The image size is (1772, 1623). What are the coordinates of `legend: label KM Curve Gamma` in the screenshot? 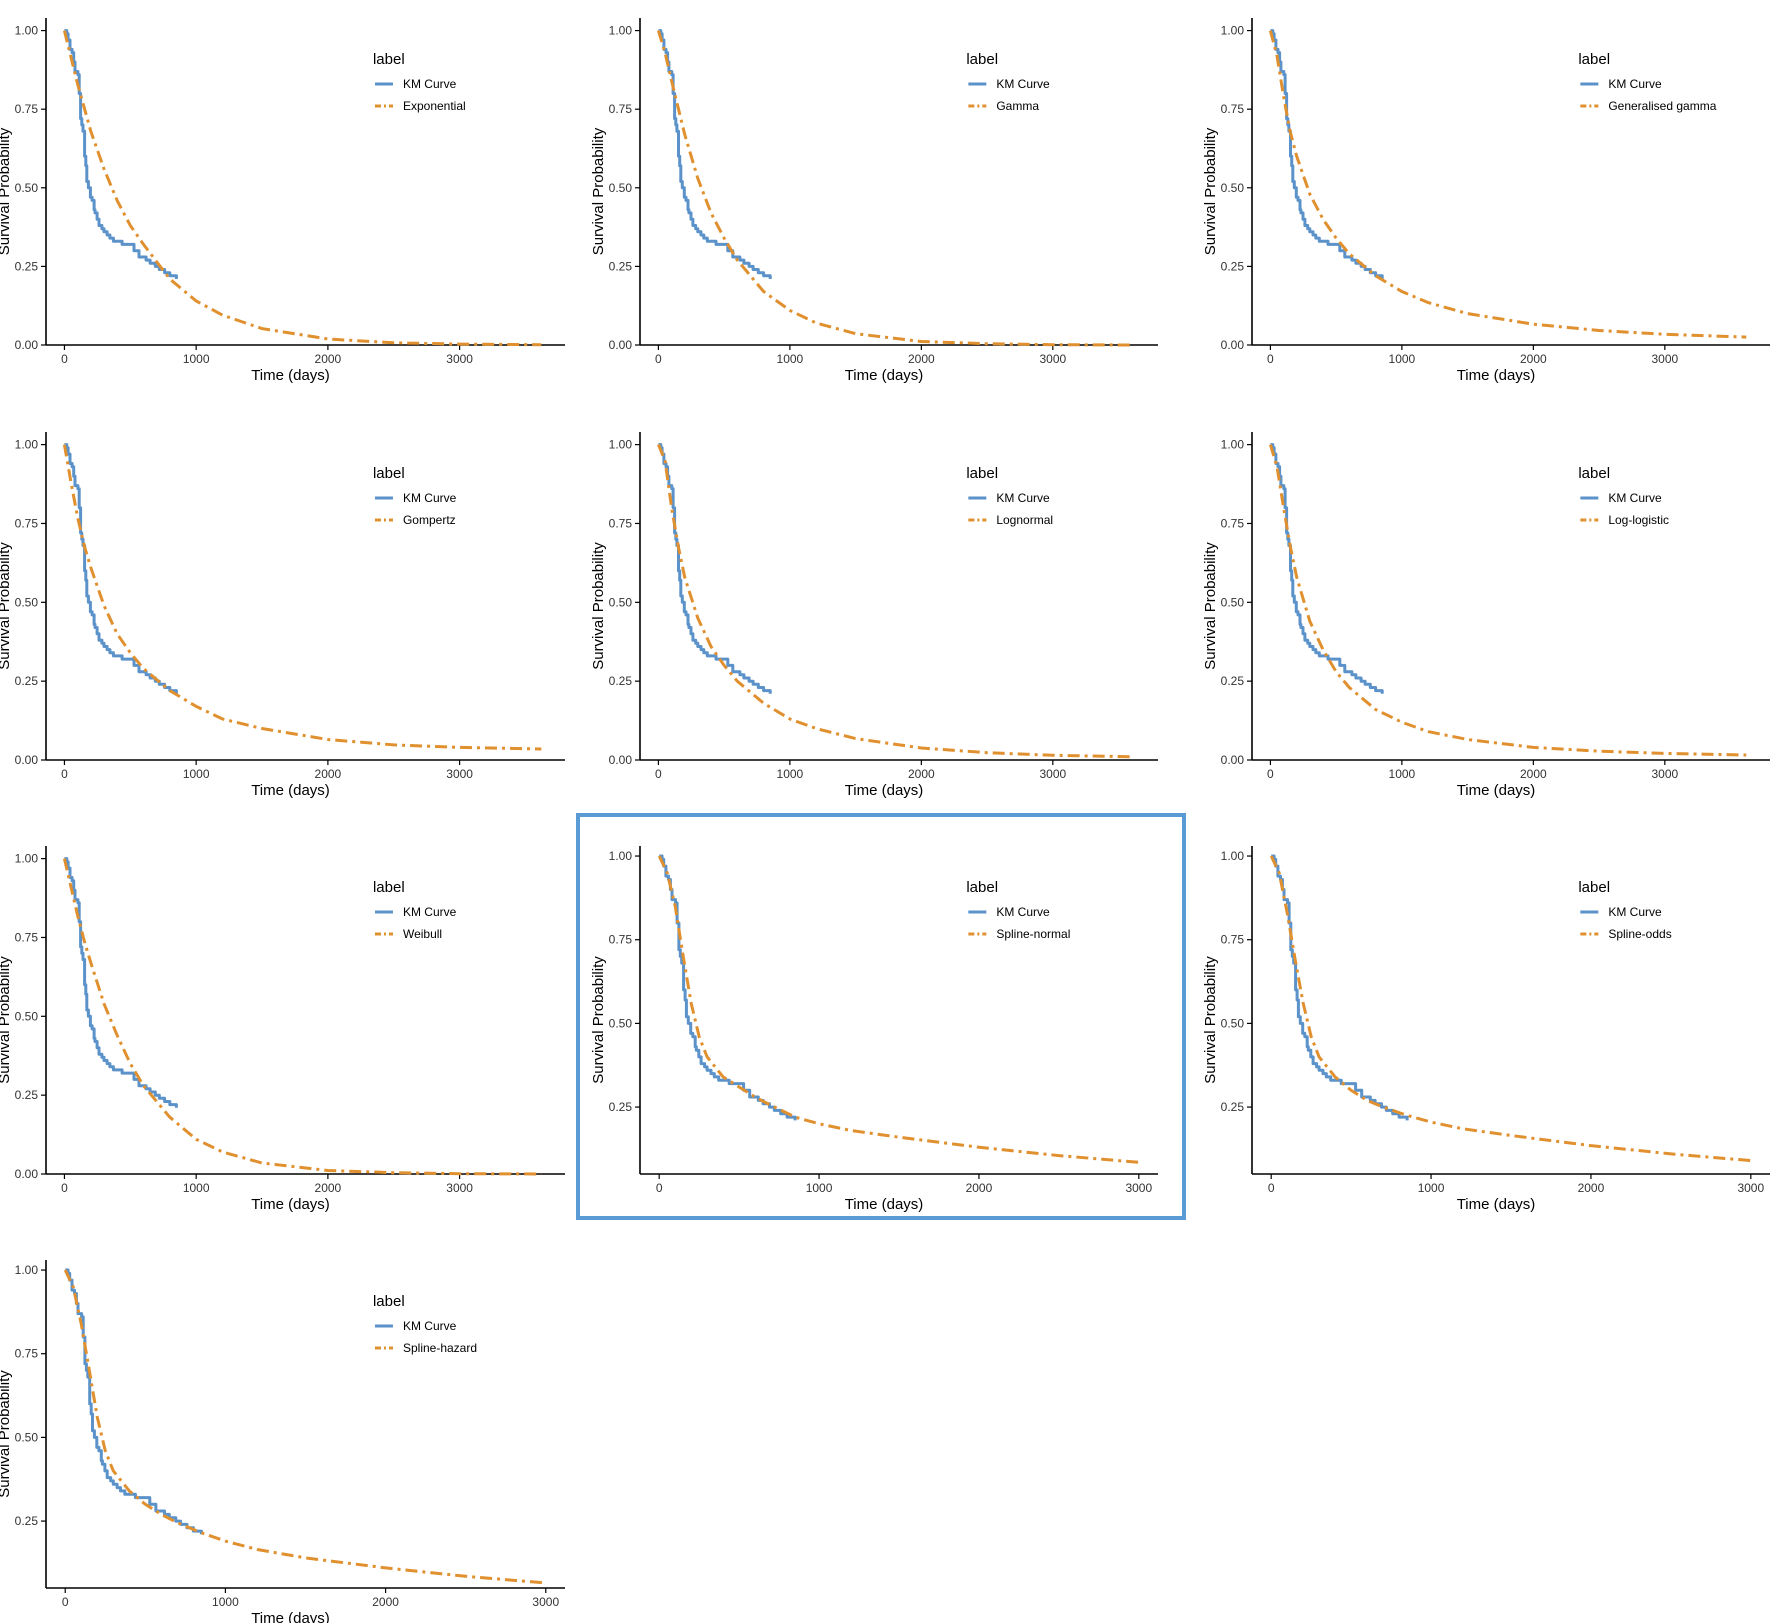 It's located at (1008, 82).